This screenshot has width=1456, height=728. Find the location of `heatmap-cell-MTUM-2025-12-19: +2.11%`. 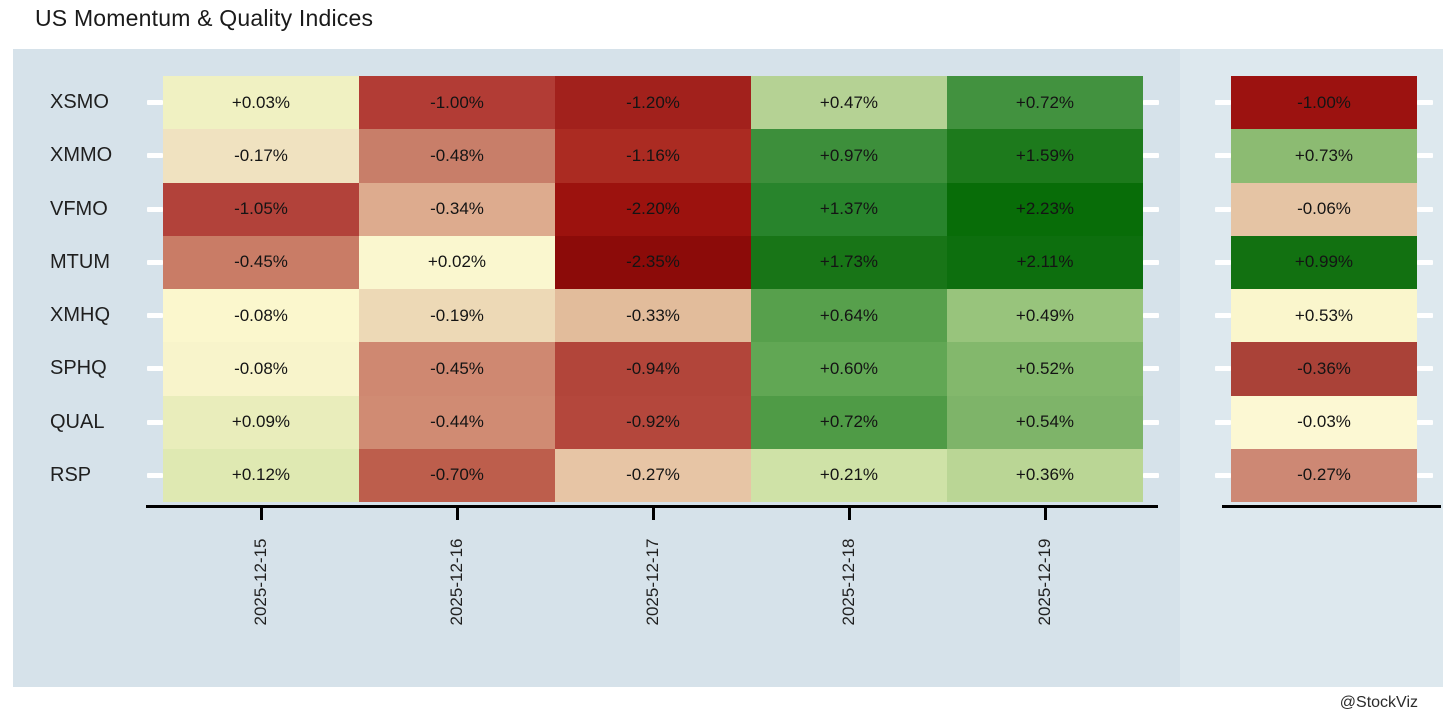

heatmap-cell-MTUM-2025-12-19: +2.11% is located at coordinates (1045, 262).